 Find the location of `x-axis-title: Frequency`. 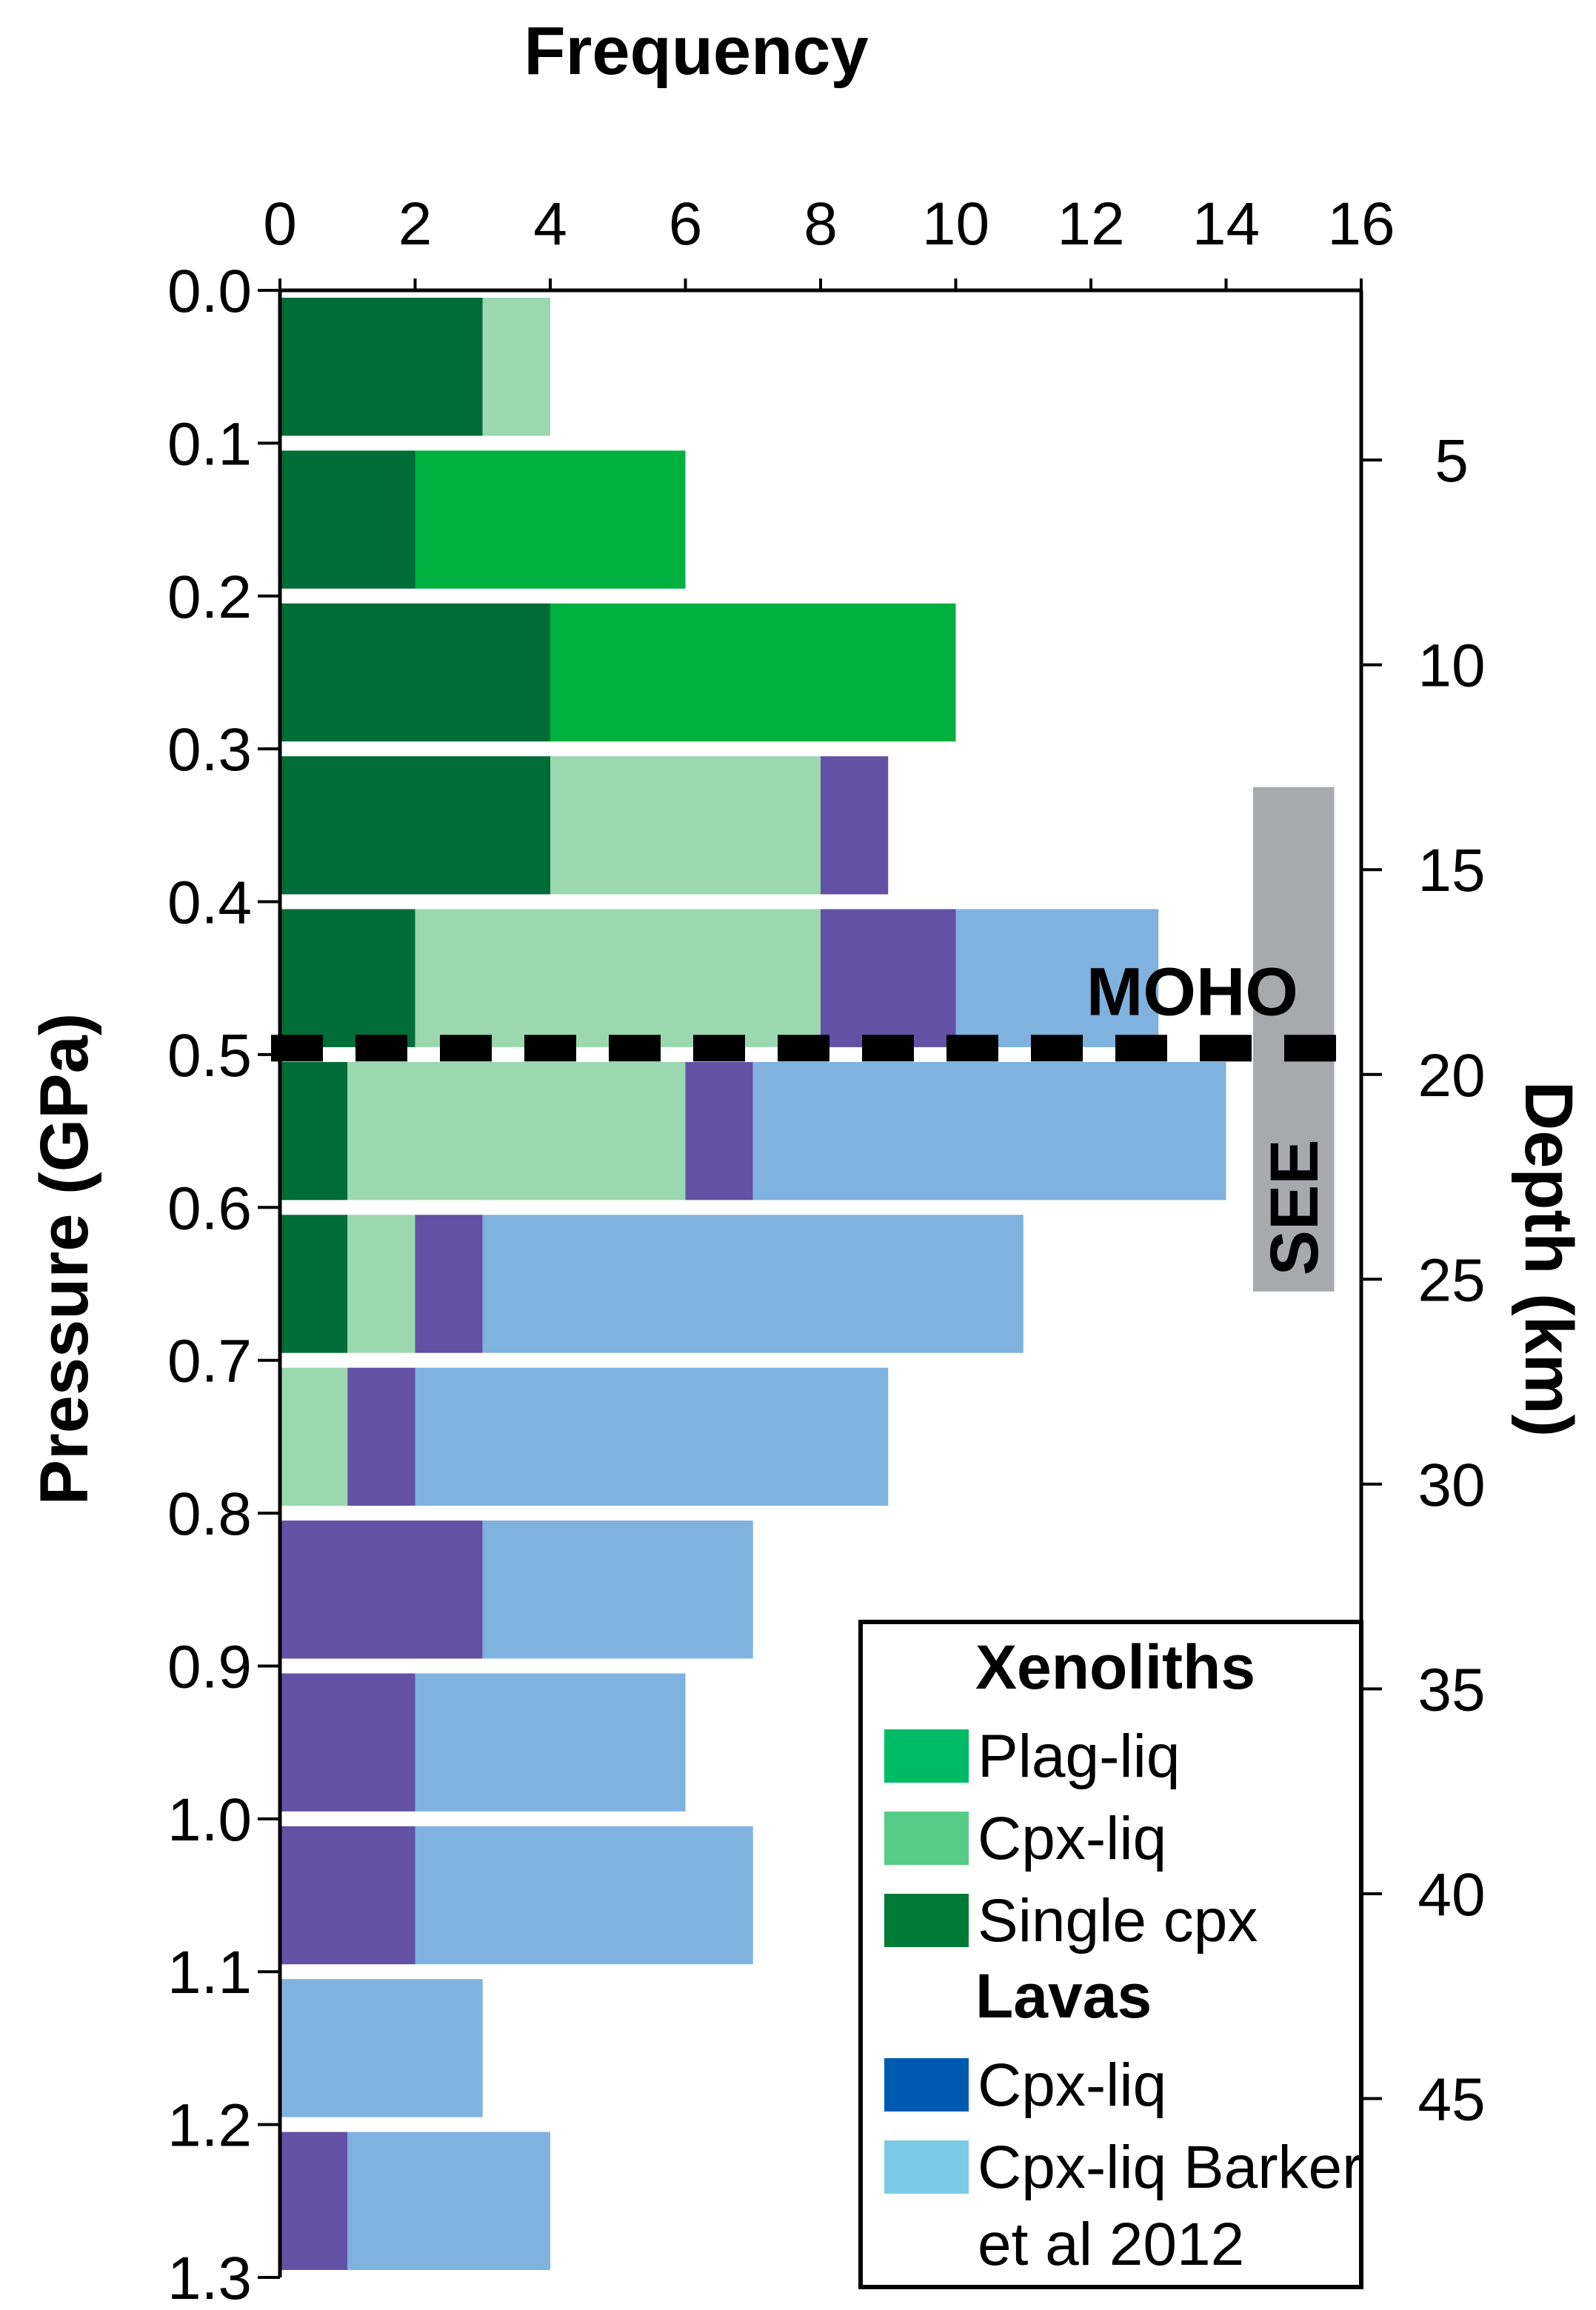

x-axis-title: Frequency is located at coordinates (696, 51).